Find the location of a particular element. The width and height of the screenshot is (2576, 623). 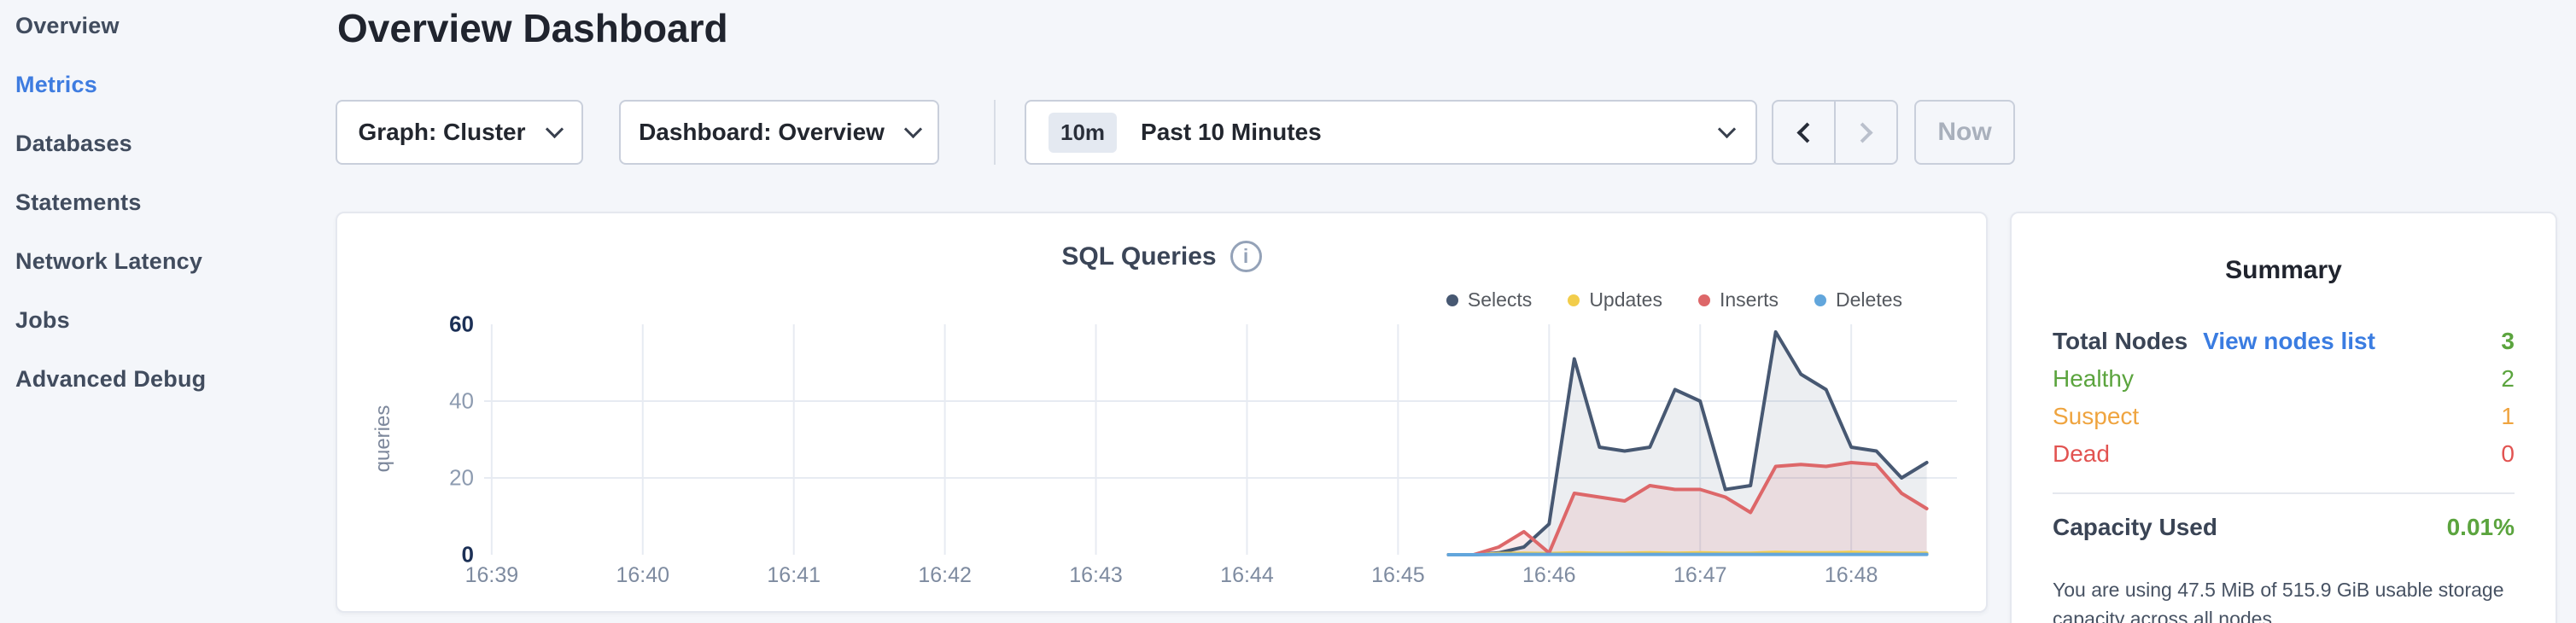

x-axis-tick: 16:48 is located at coordinates (1851, 575).